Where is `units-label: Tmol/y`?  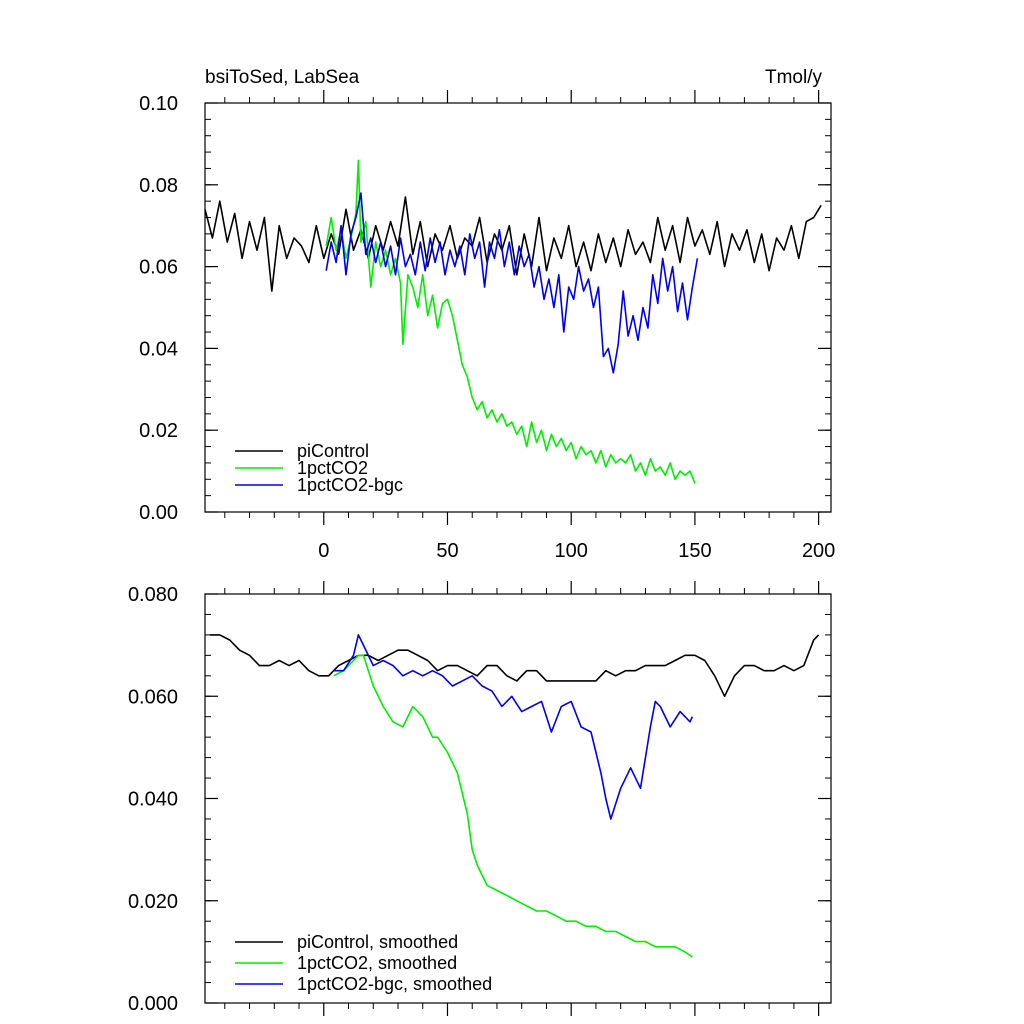 units-label: Tmol/y is located at coordinates (794, 77).